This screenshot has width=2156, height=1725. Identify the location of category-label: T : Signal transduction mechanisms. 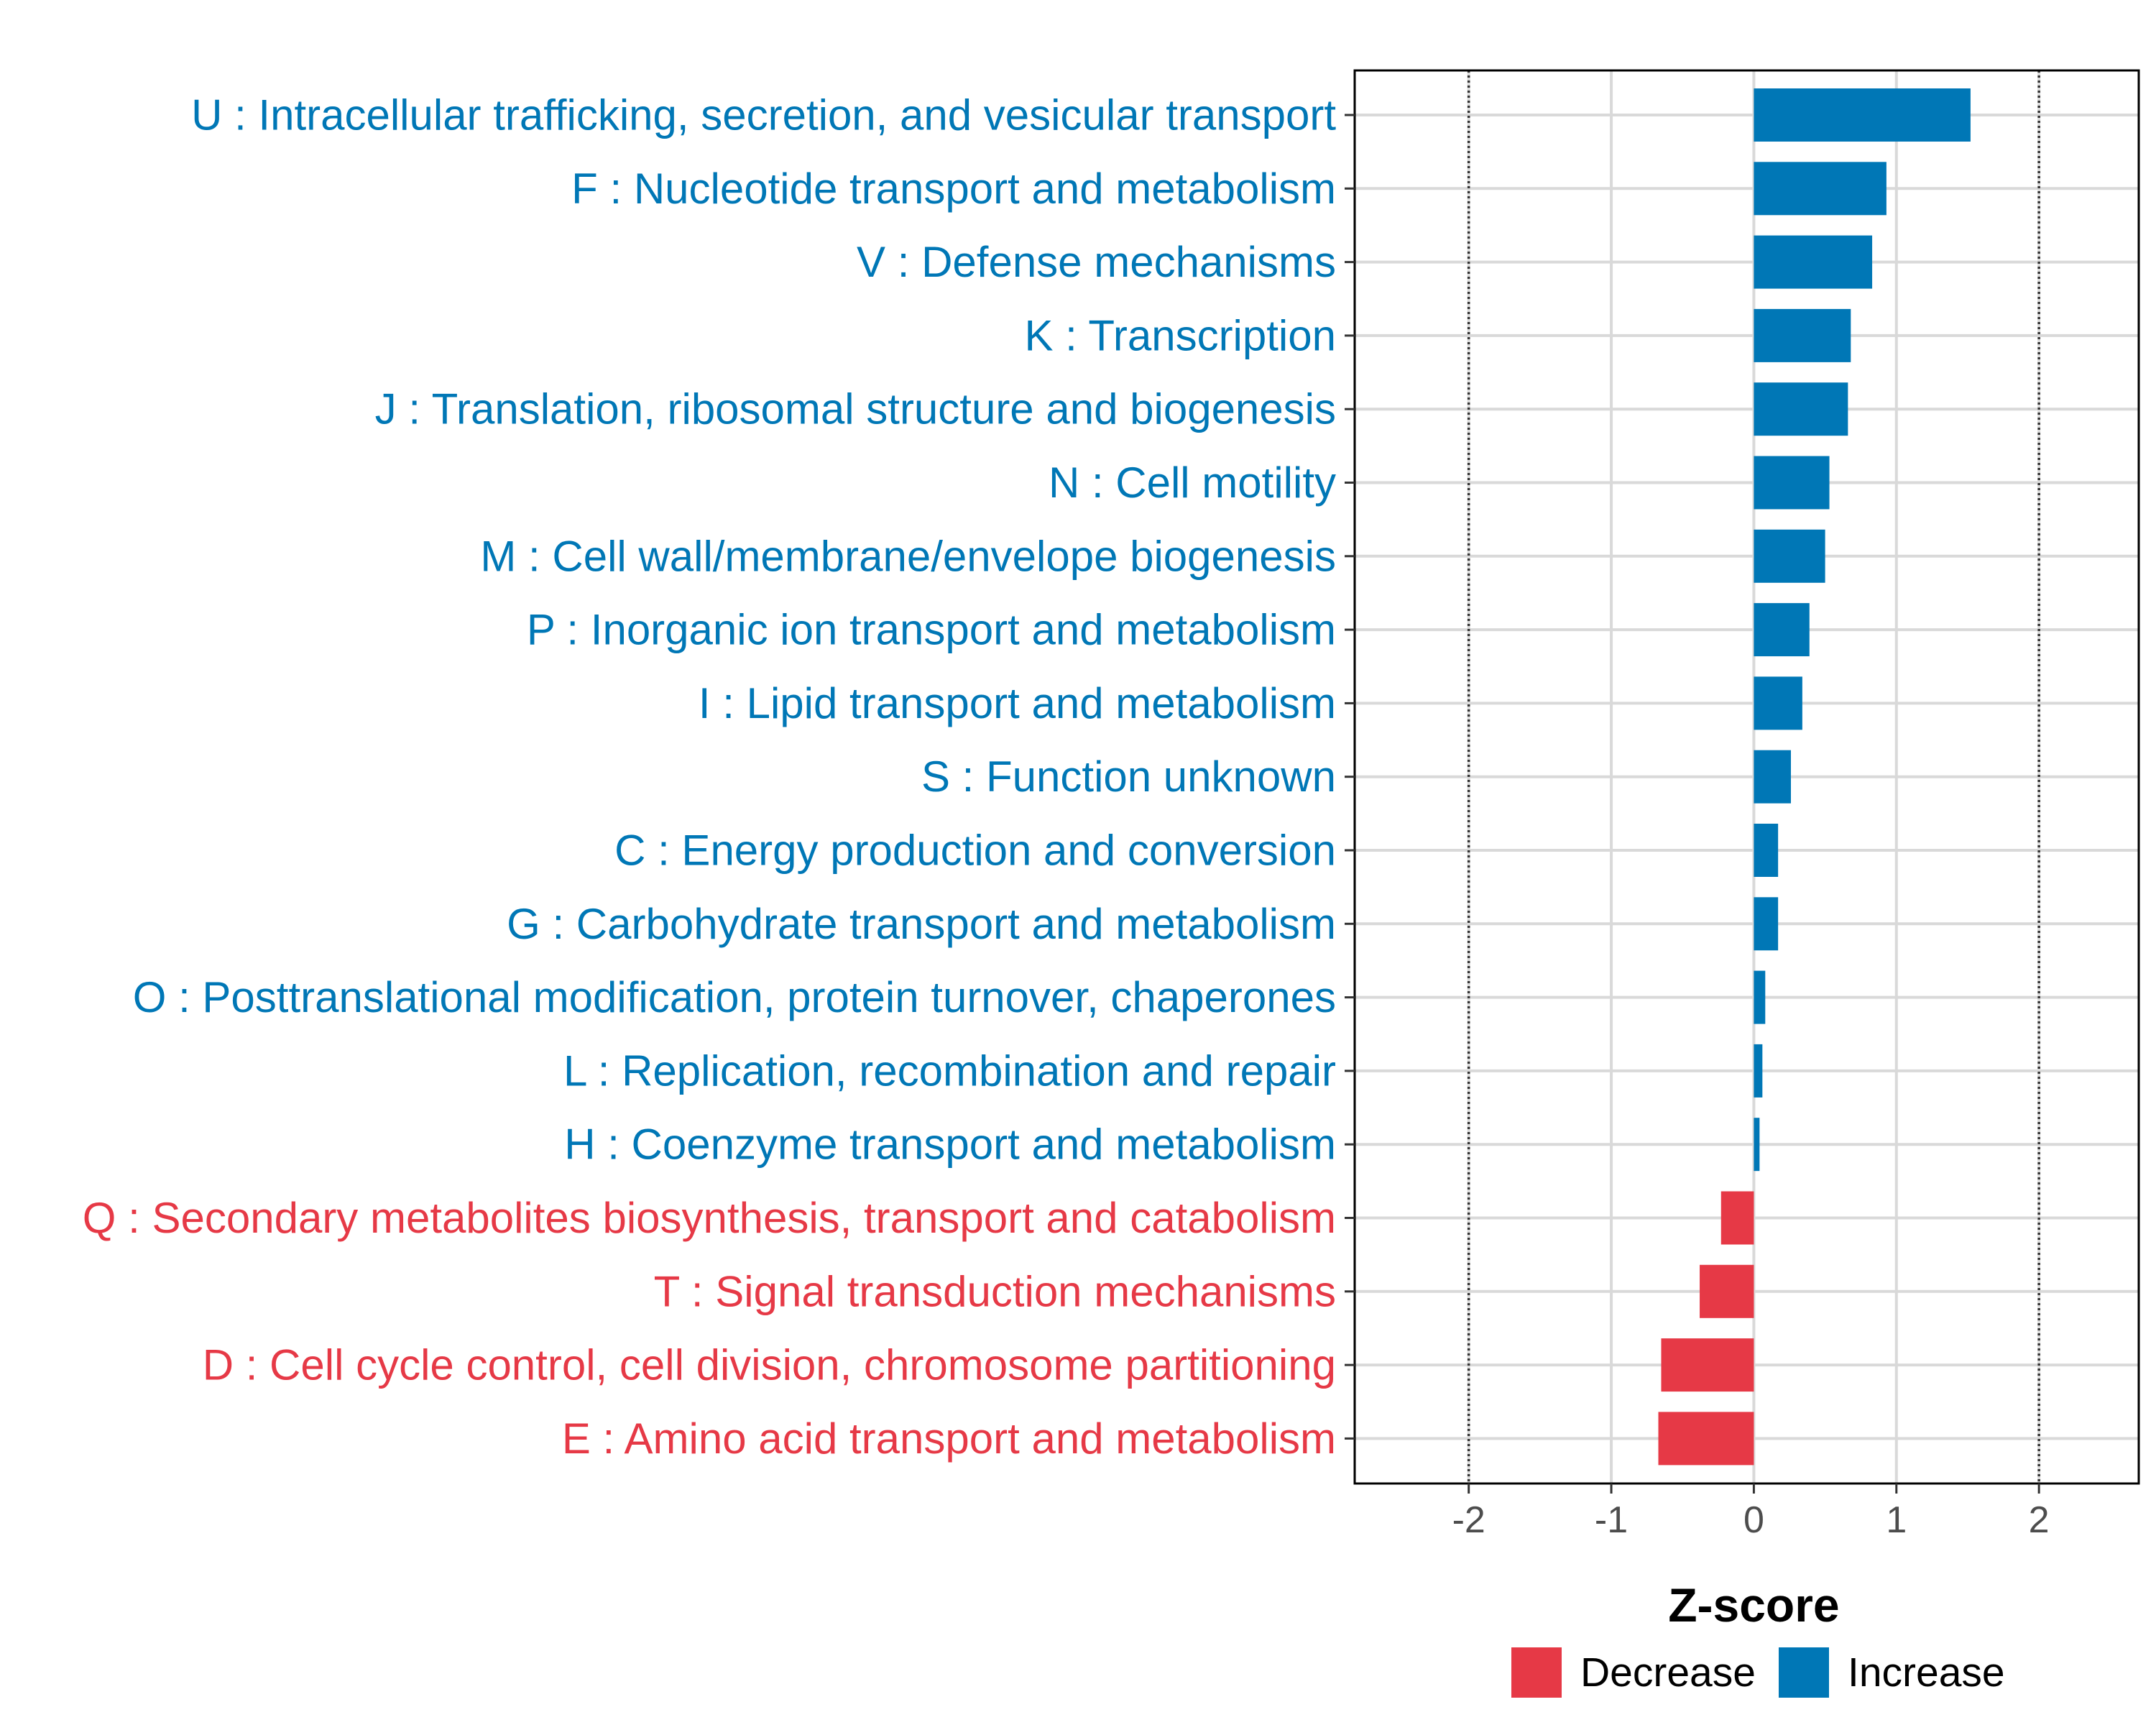
(995, 1291).